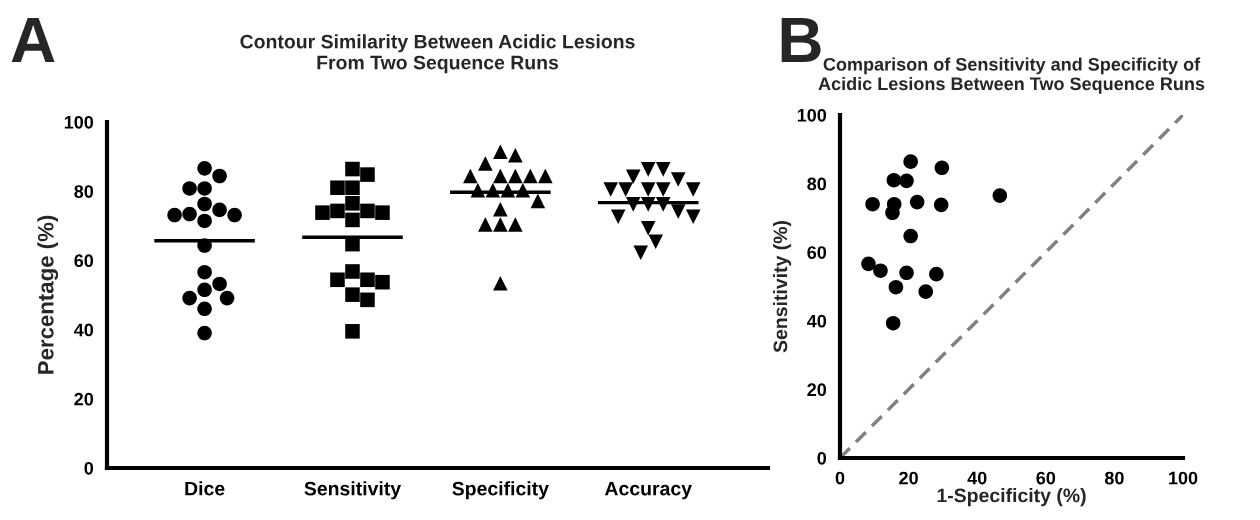 The height and width of the screenshot is (520, 1260). I want to click on chart-title: Contour Similarity Between Acidic Lesions From Two Sequence Runs, so click(437, 54).